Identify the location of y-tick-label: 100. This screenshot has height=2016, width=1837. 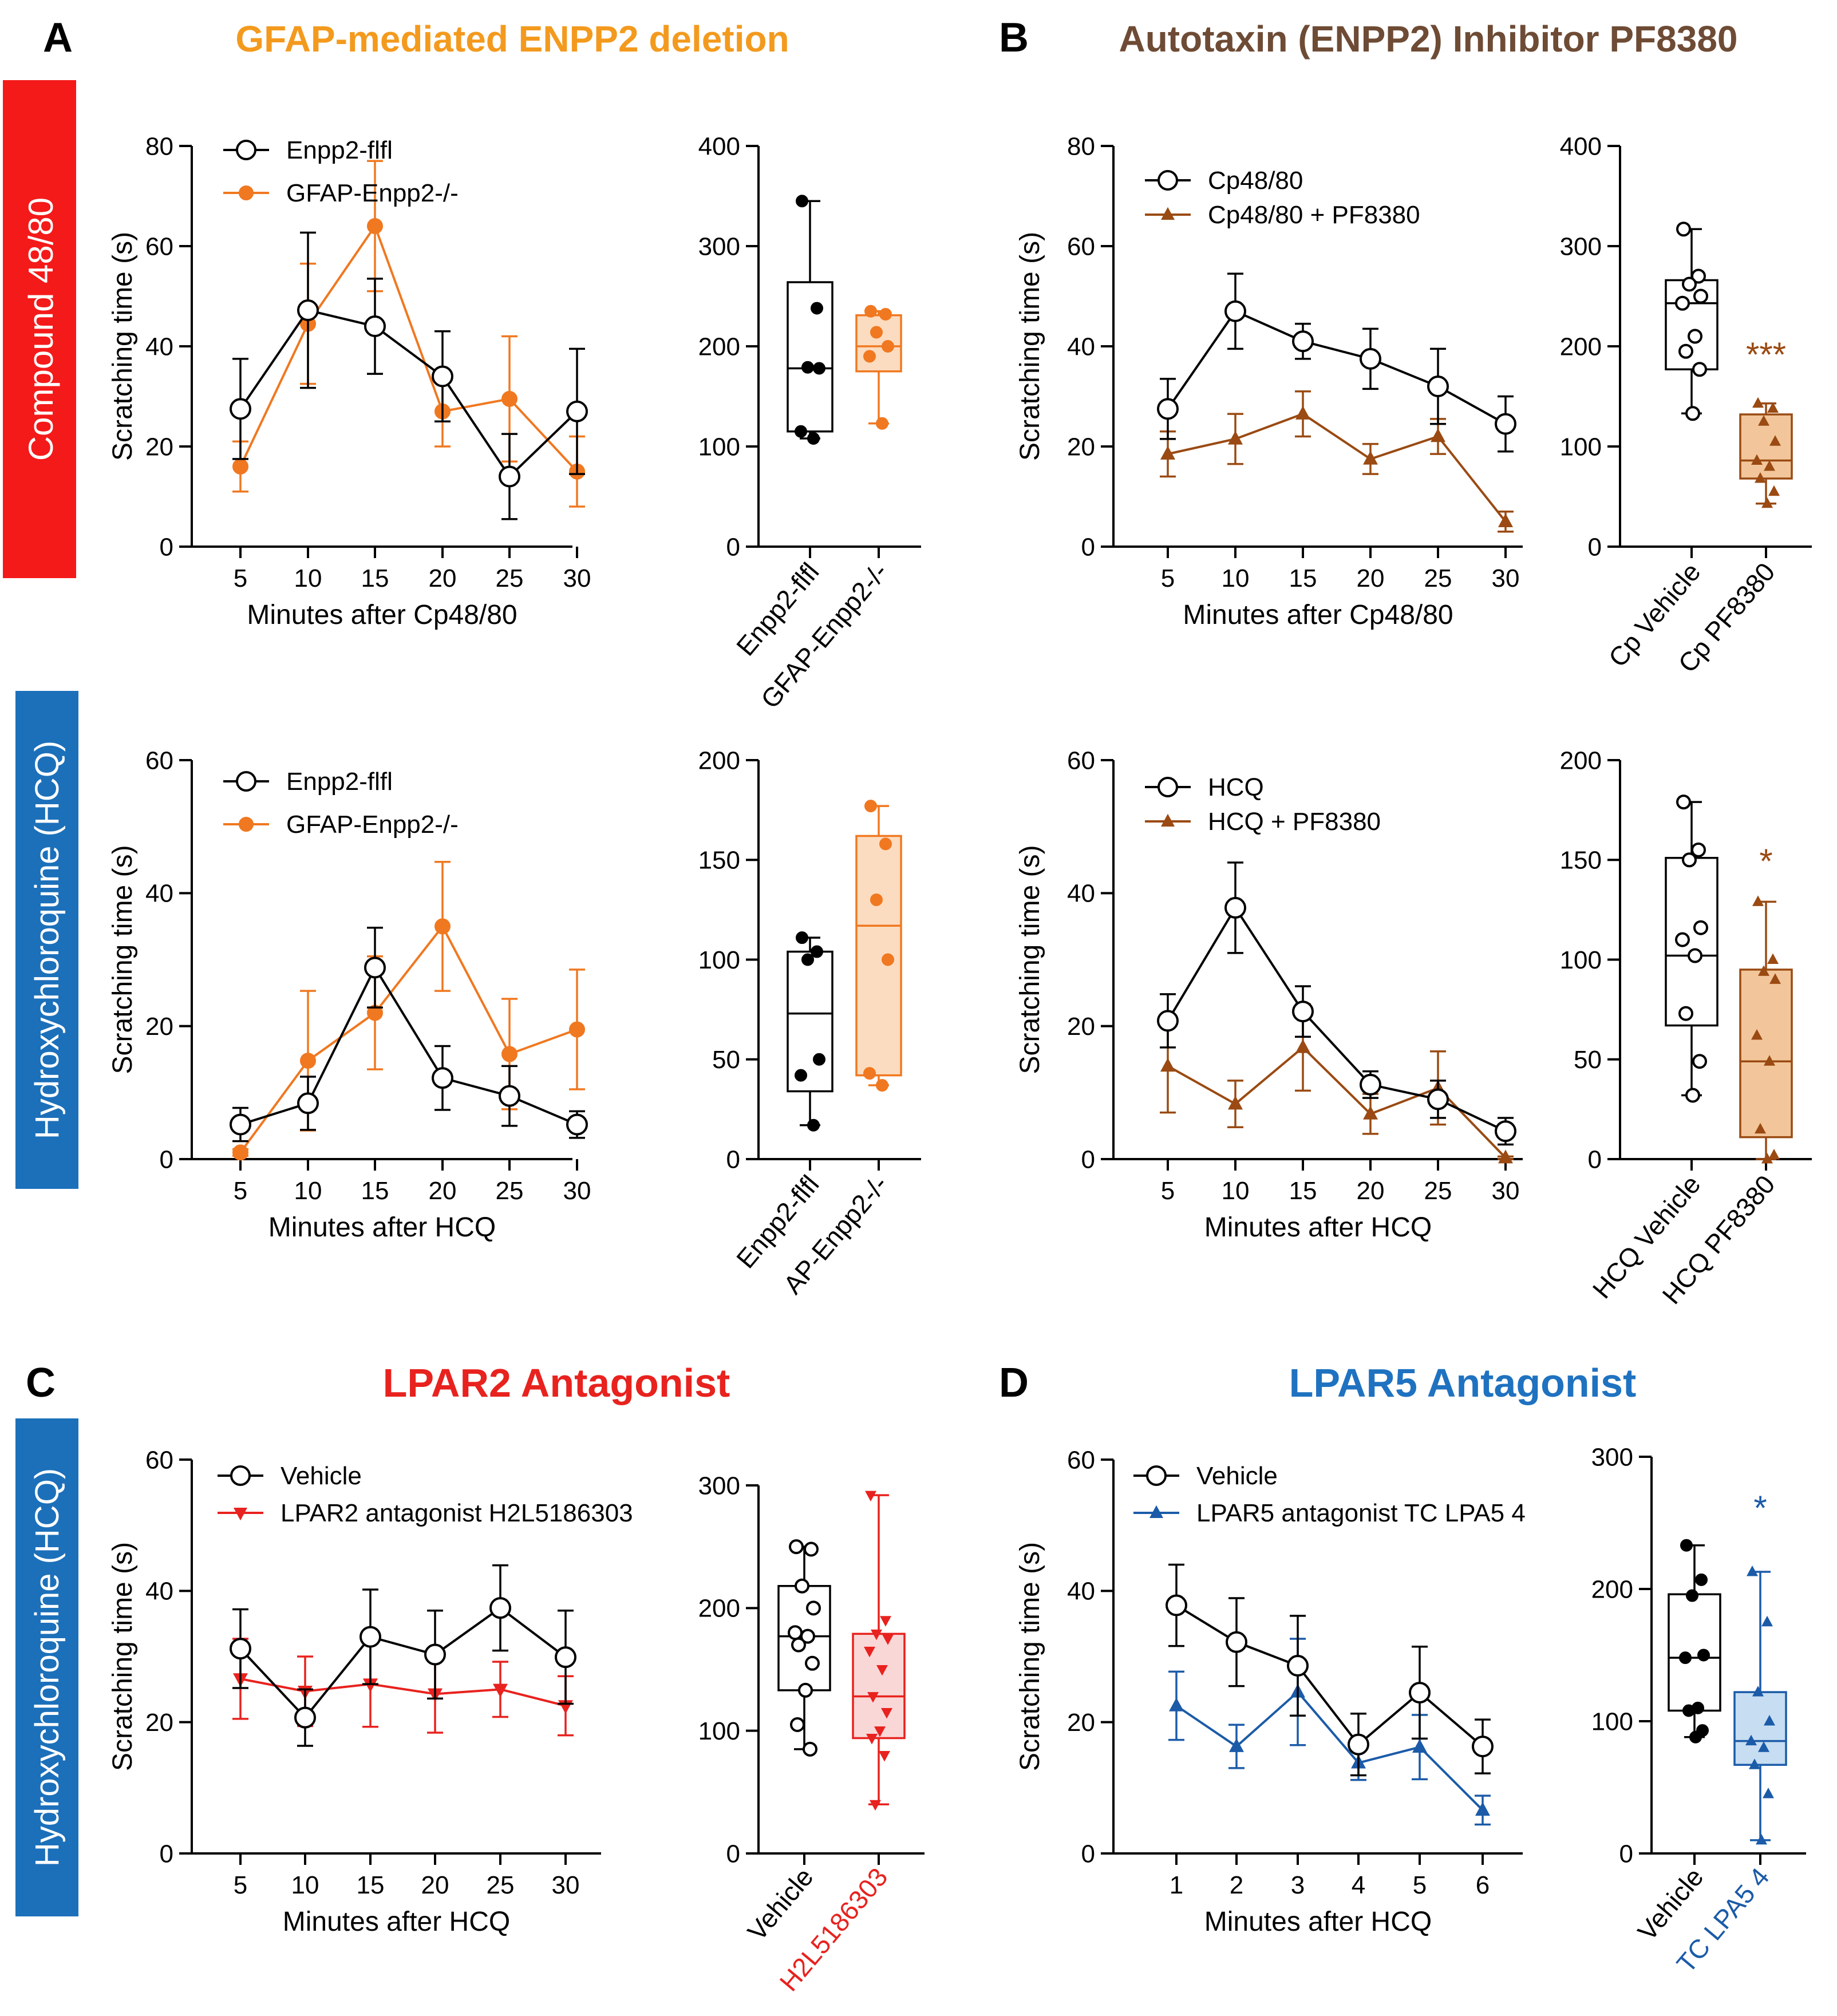
(719, 960).